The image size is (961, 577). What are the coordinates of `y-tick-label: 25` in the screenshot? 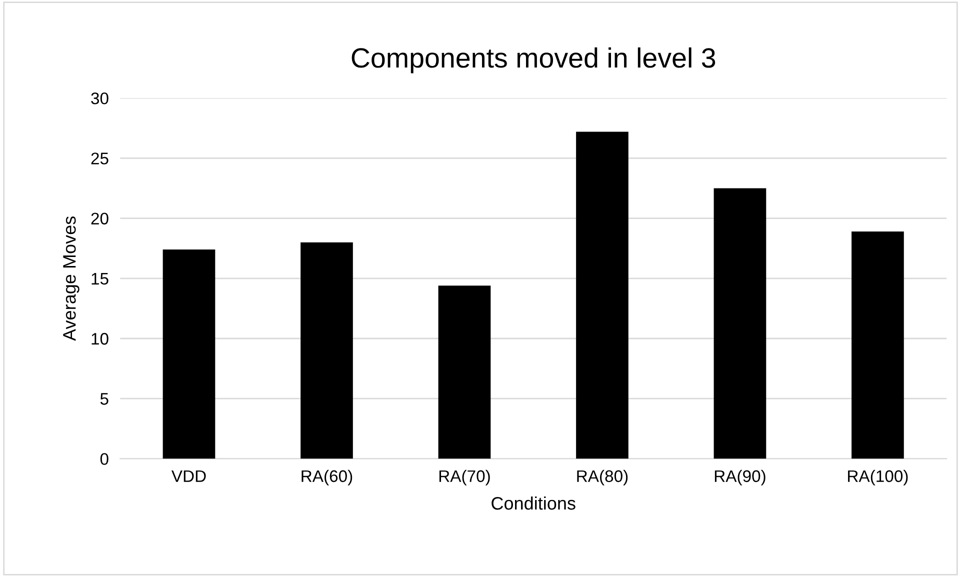 It's located at (99, 158).